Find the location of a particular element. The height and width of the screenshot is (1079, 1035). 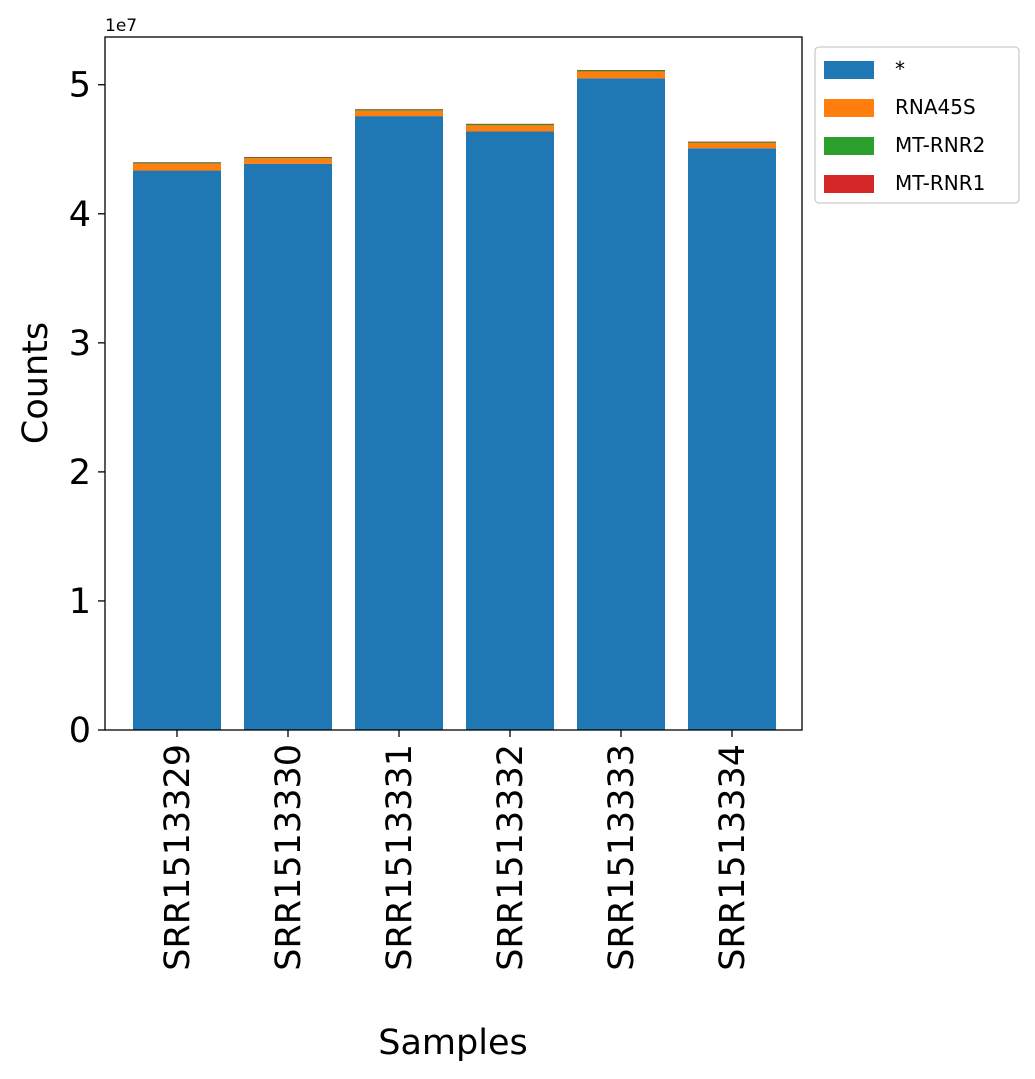

legend-label: RNA45S is located at coordinates (935, 107).